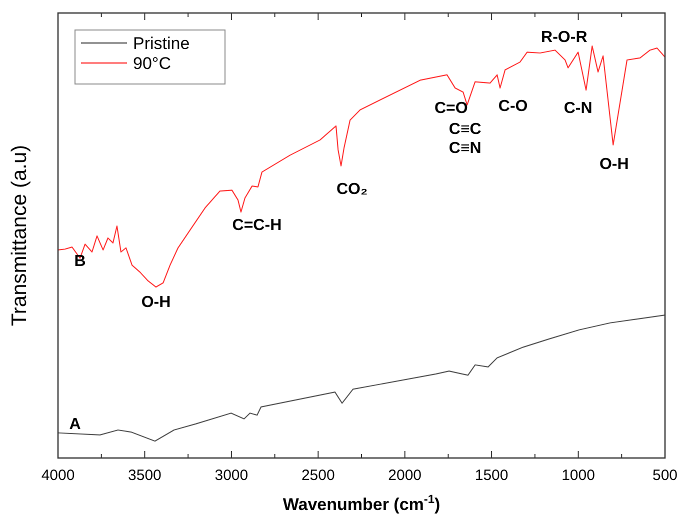  Describe the element at coordinates (257, 225) in the screenshot. I see `annotation: C=C-H` at that location.